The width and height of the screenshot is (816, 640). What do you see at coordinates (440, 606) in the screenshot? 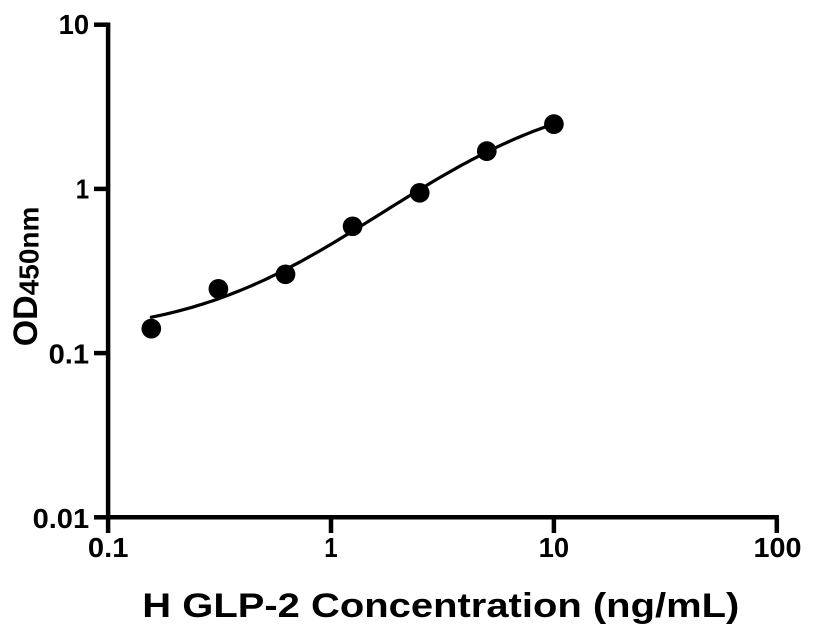
I see `svg-text: H GLP-2 Concentration (ng/mL)` at bounding box center [440, 606].